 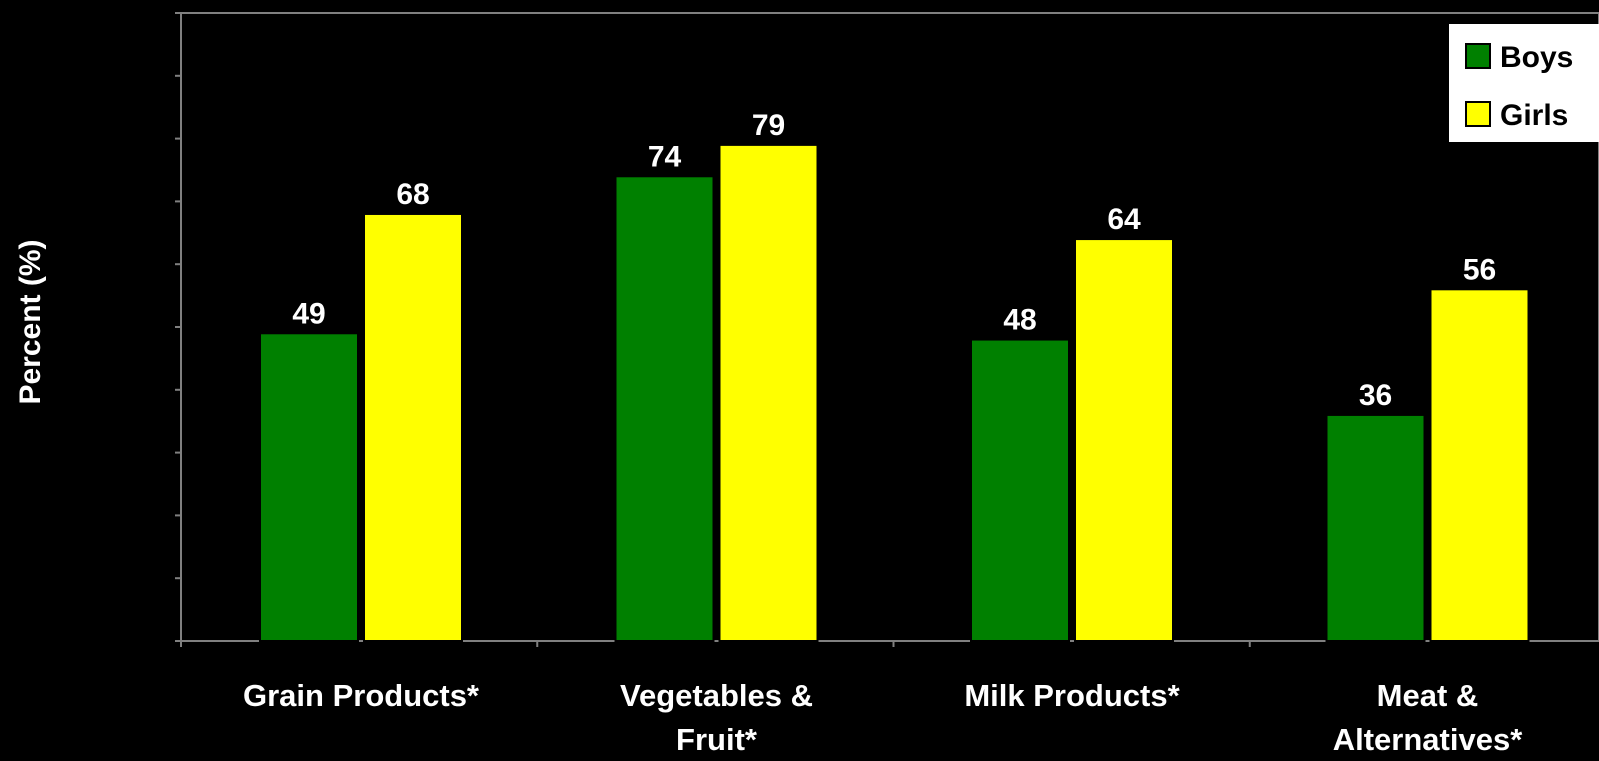 What do you see at coordinates (308, 313) in the screenshot?
I see `data-label: 49` at bounding box center [308, 313].